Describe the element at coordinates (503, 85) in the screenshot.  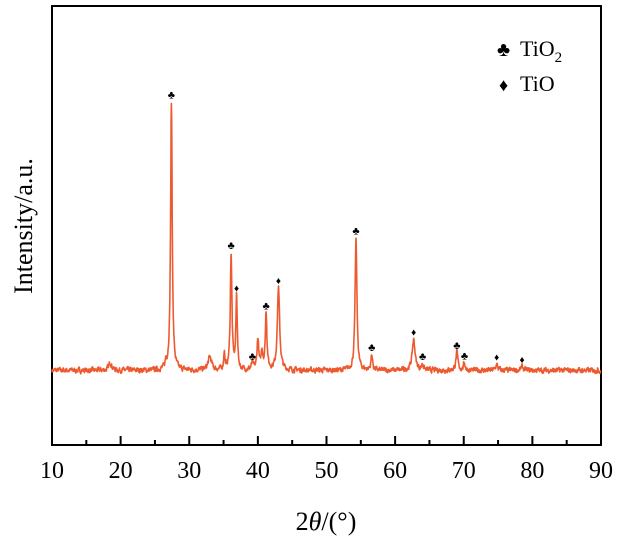
I see `legend-symbol-tio: ♦` at that location.